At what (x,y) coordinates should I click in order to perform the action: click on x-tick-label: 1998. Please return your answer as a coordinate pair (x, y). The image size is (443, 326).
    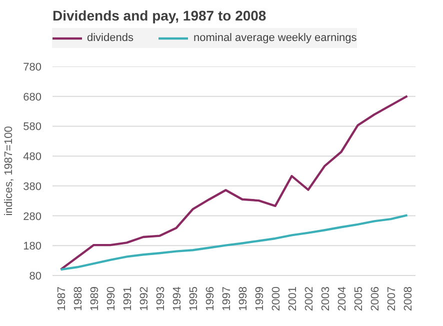
    Looking at the image, I should click on (243, 298).